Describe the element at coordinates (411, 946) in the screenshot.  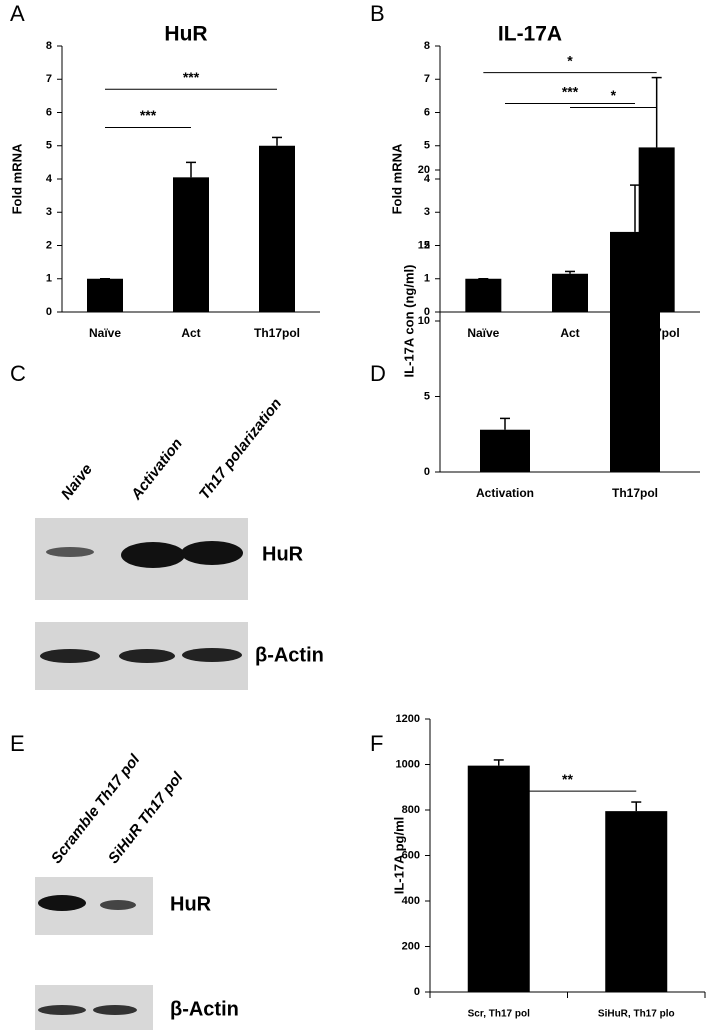
I see `y-tick-label: 200` at that location.